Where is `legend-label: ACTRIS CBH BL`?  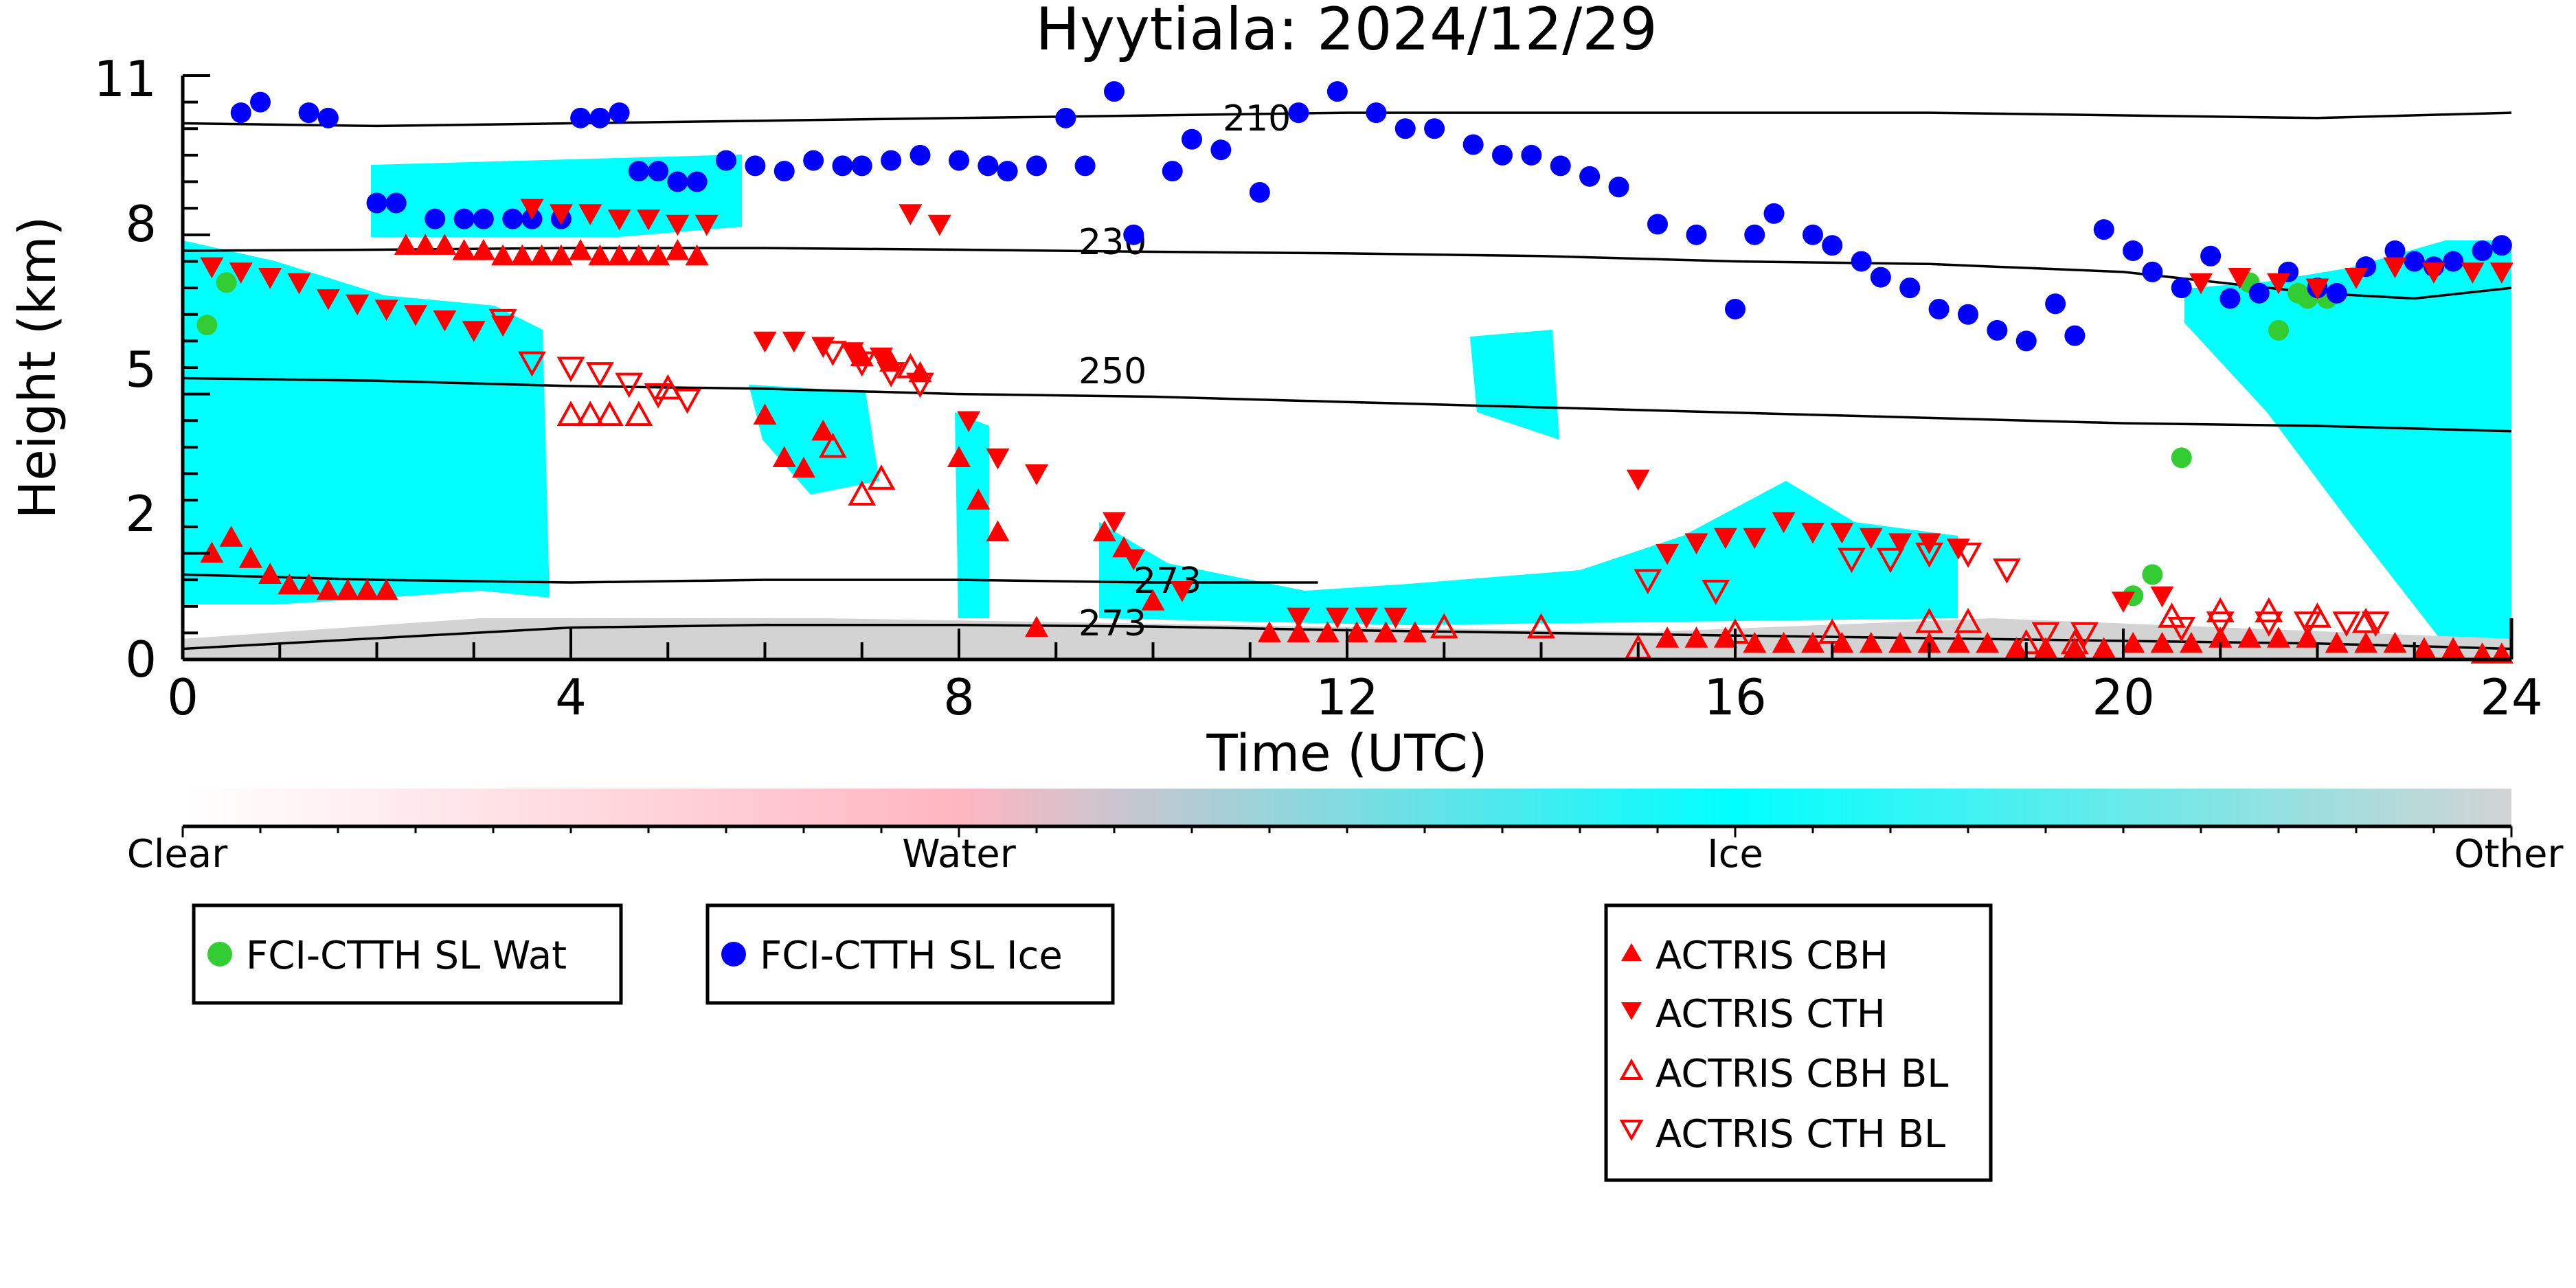
legend-label: ACTRIS CBH BL is located at coordinates (1802, 1074).